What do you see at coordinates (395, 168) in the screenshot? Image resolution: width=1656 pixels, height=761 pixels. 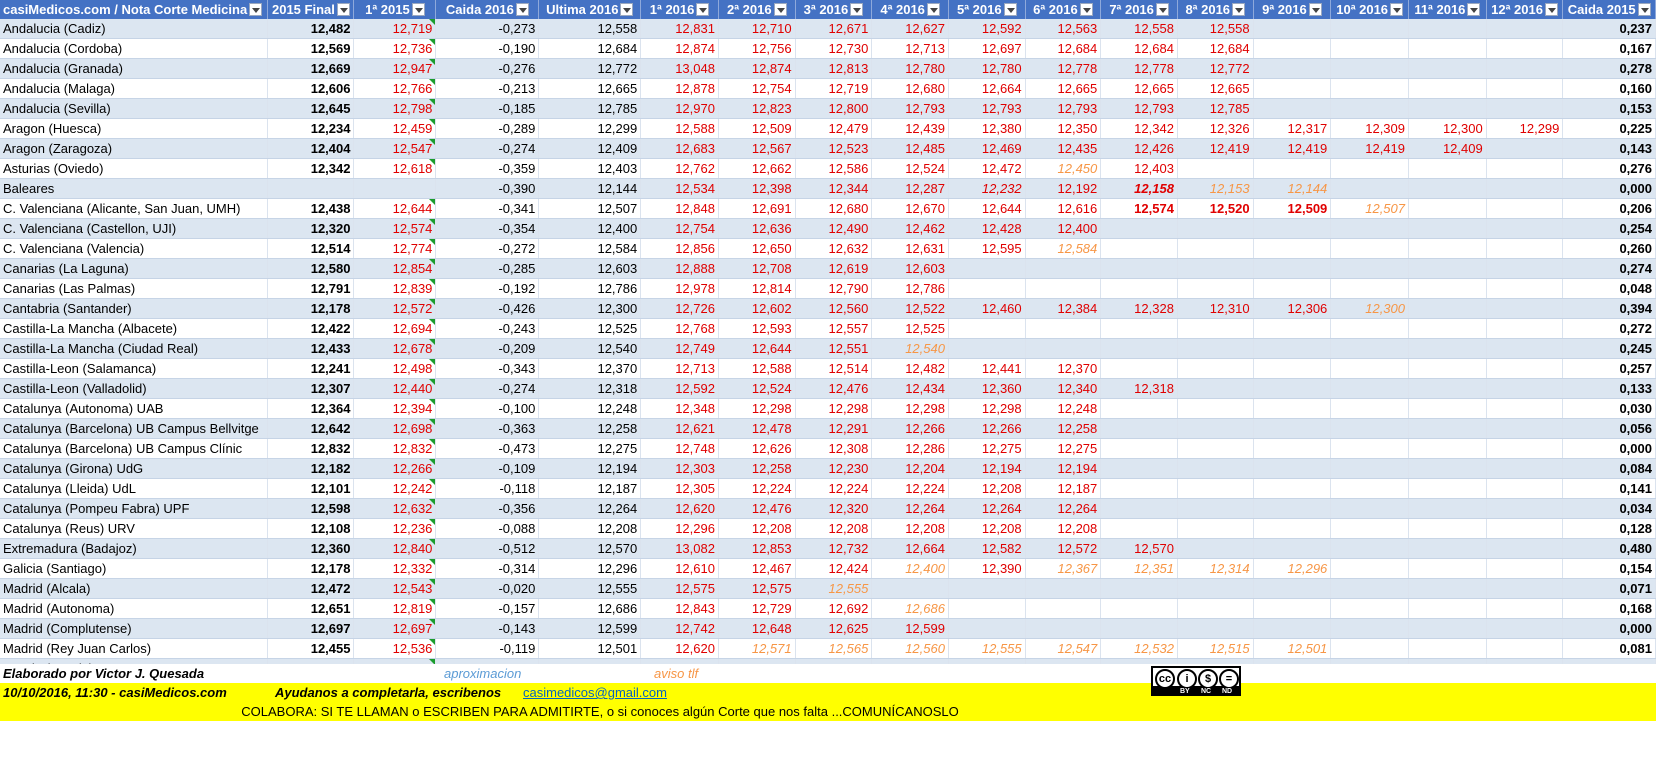 I see `cell-1-2015: 12,618` at bounding box center [395, 168].